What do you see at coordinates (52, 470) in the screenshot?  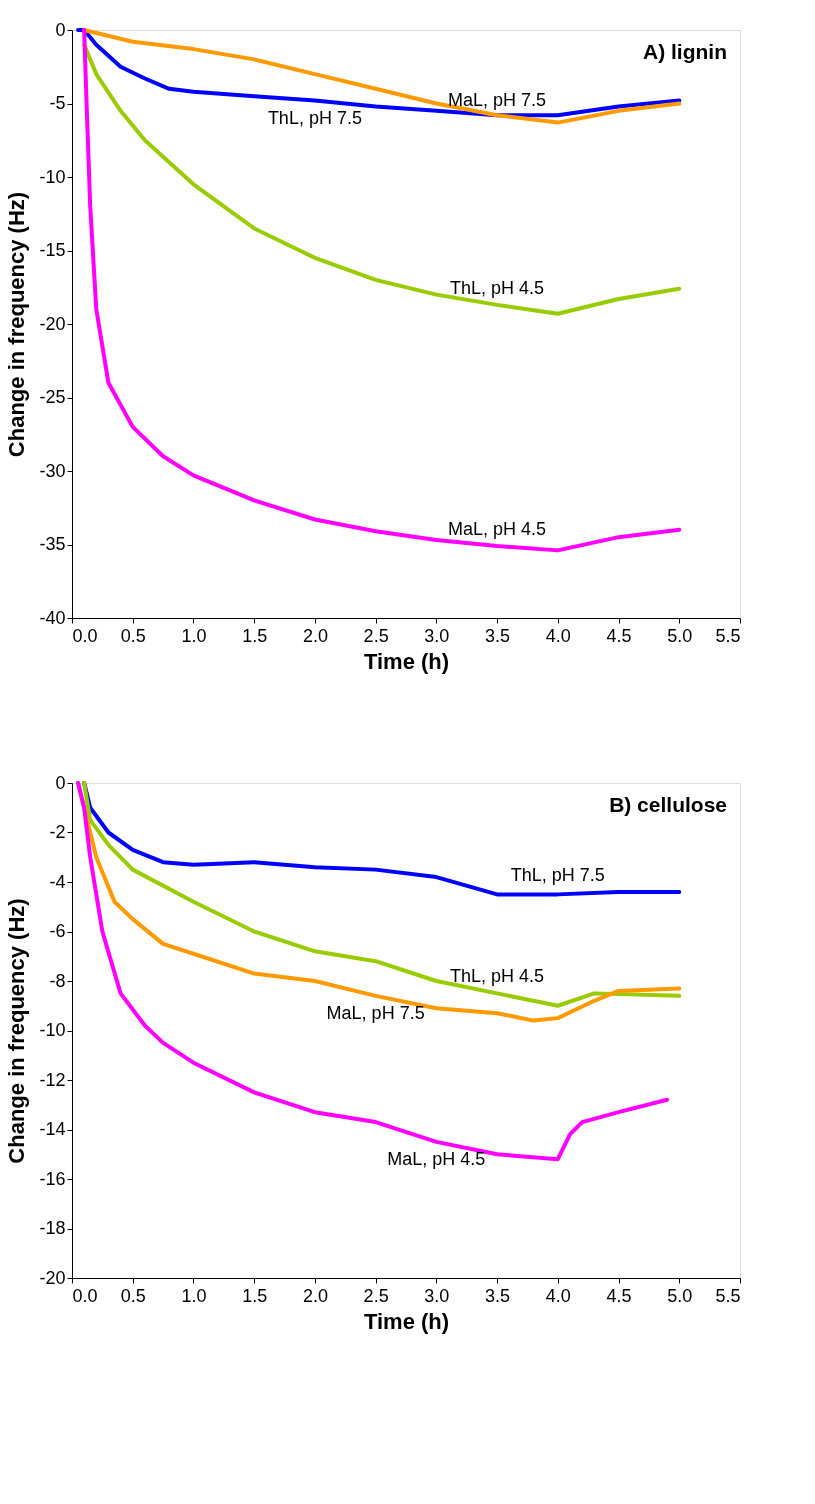 I see `y-tick-label: -30` at bounding box center [52, 470].